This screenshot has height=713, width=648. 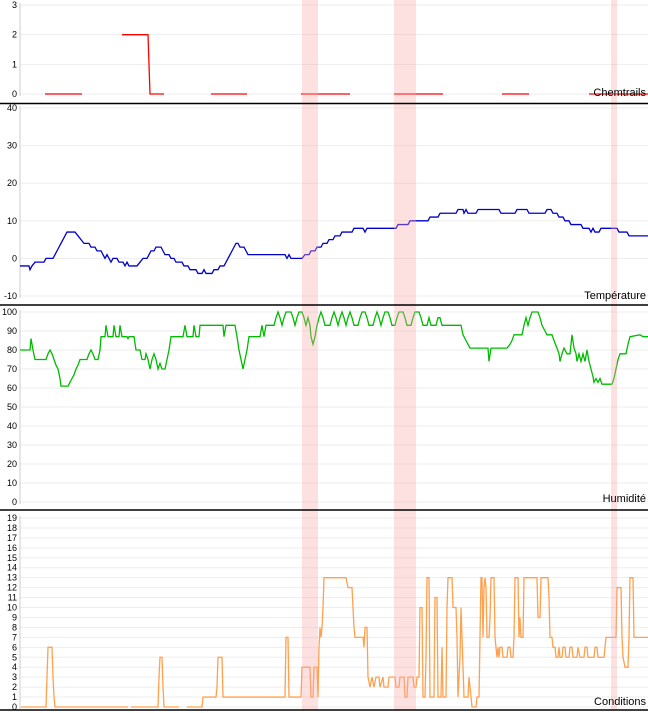 What do you see at coordinates (14, 637) in the screenshot?
I see `y-tick-label: 7` at bounding box center [14, 637].